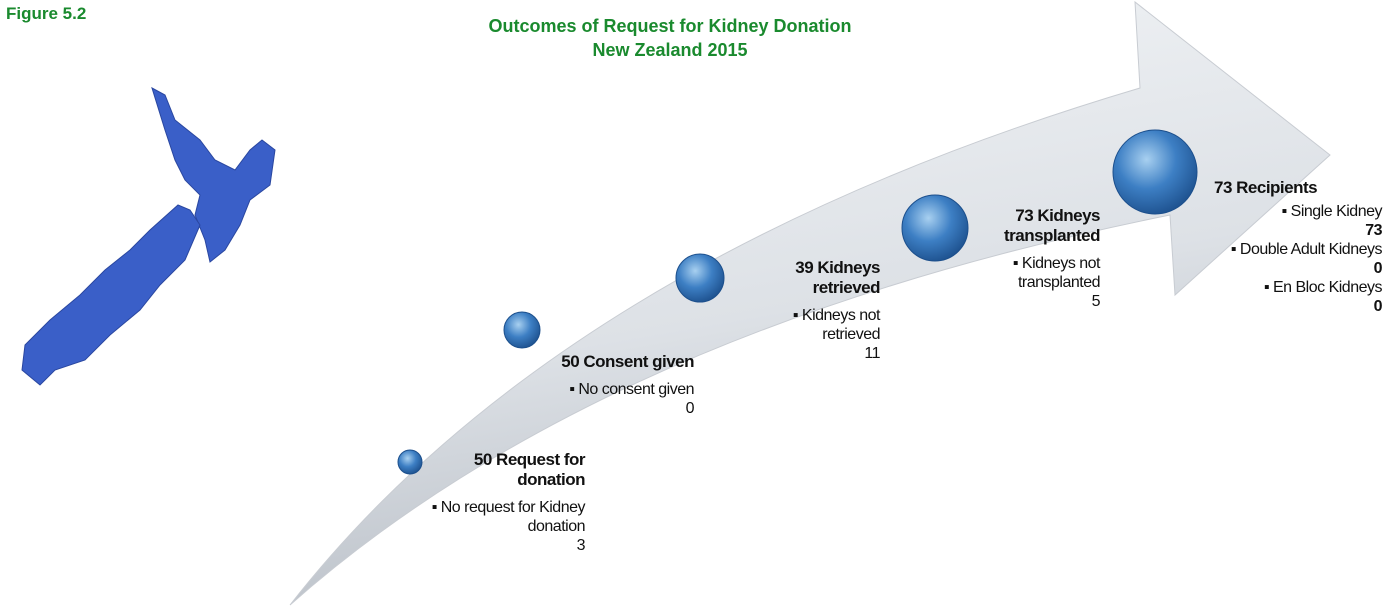  I want to click on step-heading: 50 Request for donation, so click(529, 469).